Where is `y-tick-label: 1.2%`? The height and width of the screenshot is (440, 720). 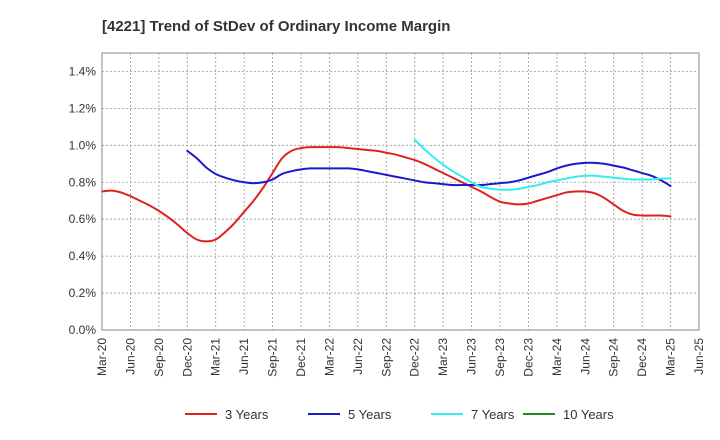
y-tick-label: 1.2% is located at coordinates (83, 108).